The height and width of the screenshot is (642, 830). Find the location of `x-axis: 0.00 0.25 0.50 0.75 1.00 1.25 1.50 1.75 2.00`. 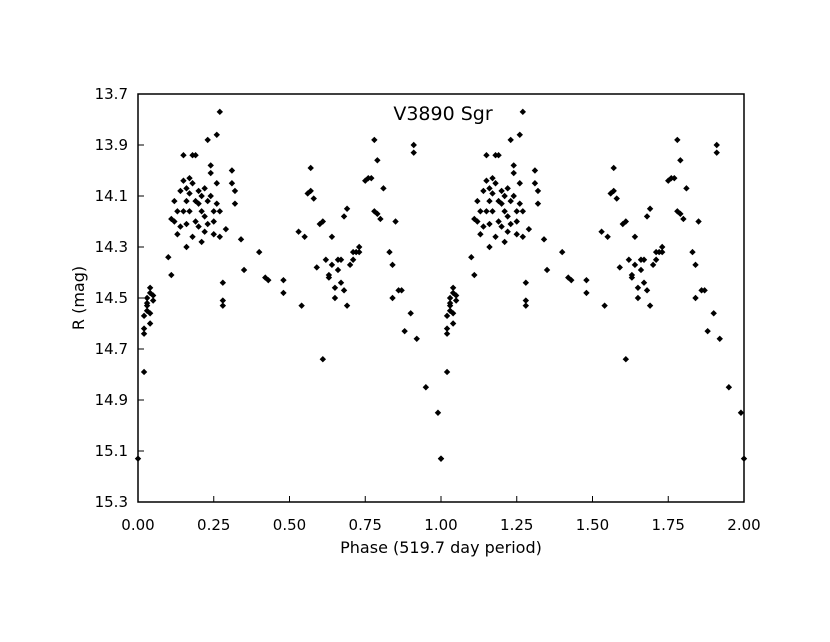

x-axis: 0.00 0.25 0.50 0.75 1.00 1.25 1.50 1.75 2.00 is located at coordinates (441, 515).